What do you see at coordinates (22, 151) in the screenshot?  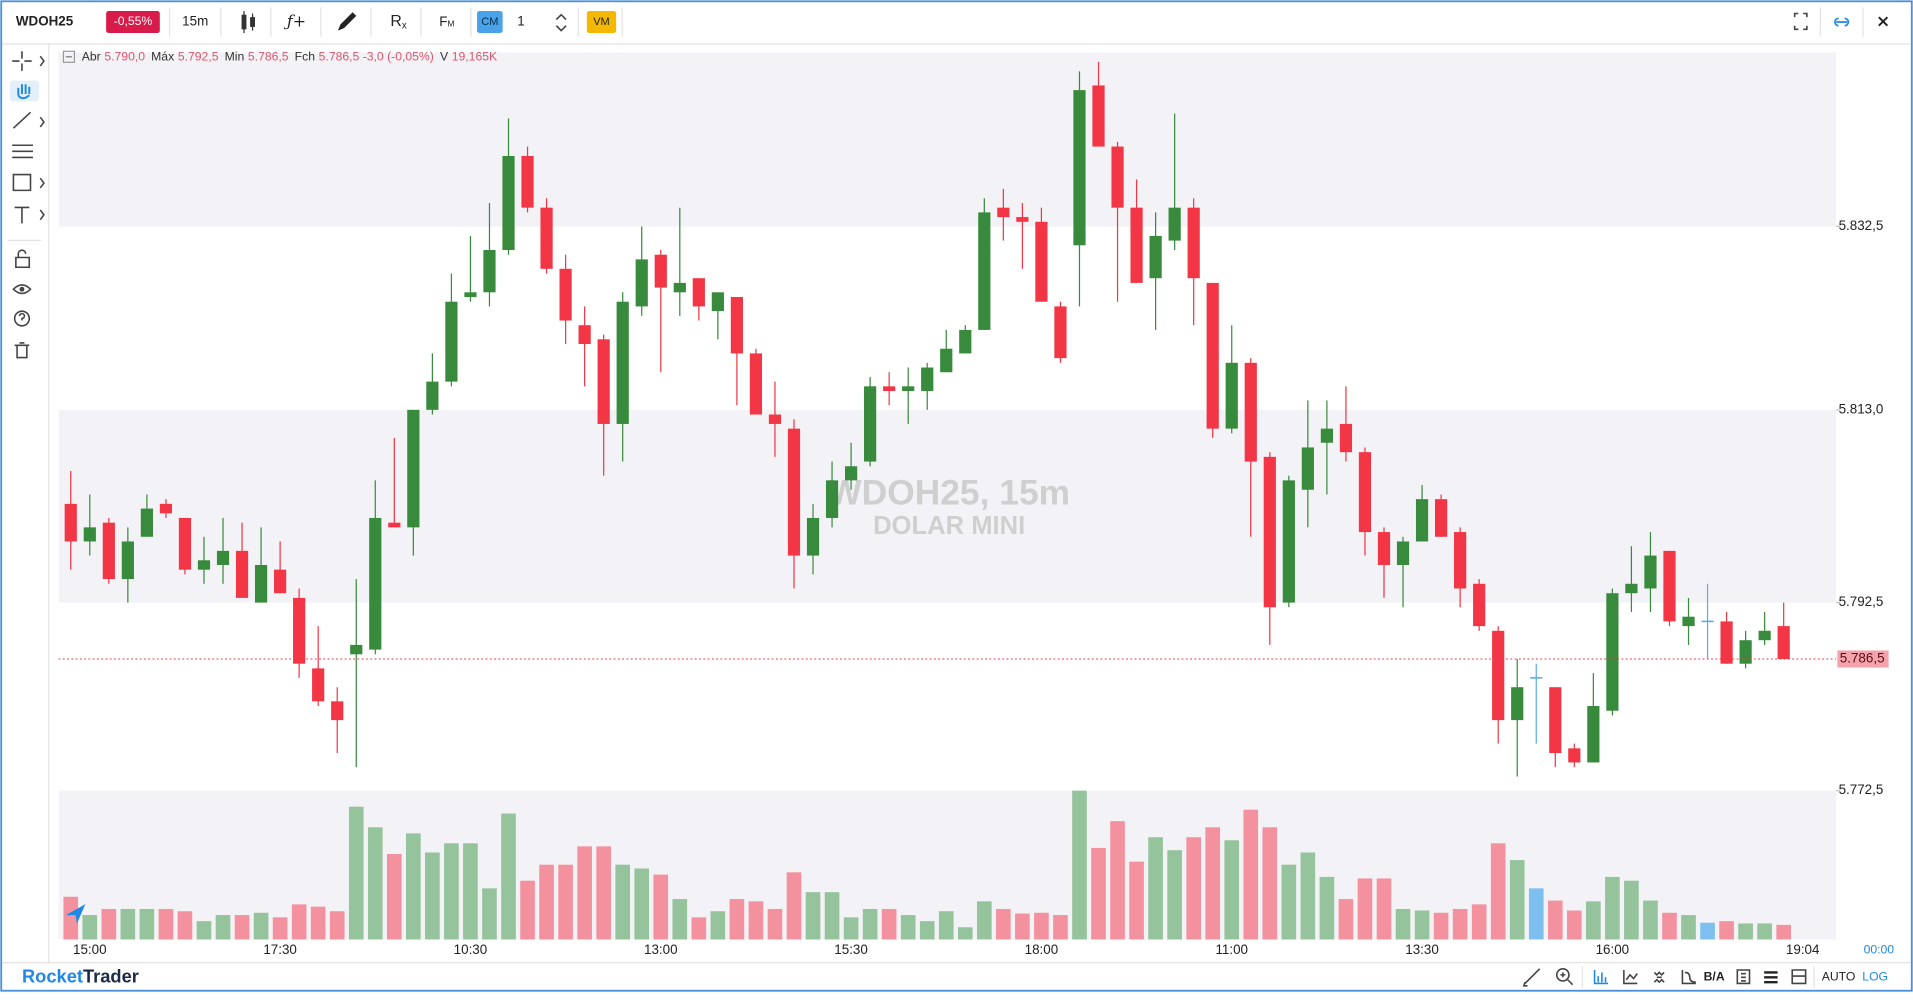 I see `fib-tool` at bounding box center [22, 151].